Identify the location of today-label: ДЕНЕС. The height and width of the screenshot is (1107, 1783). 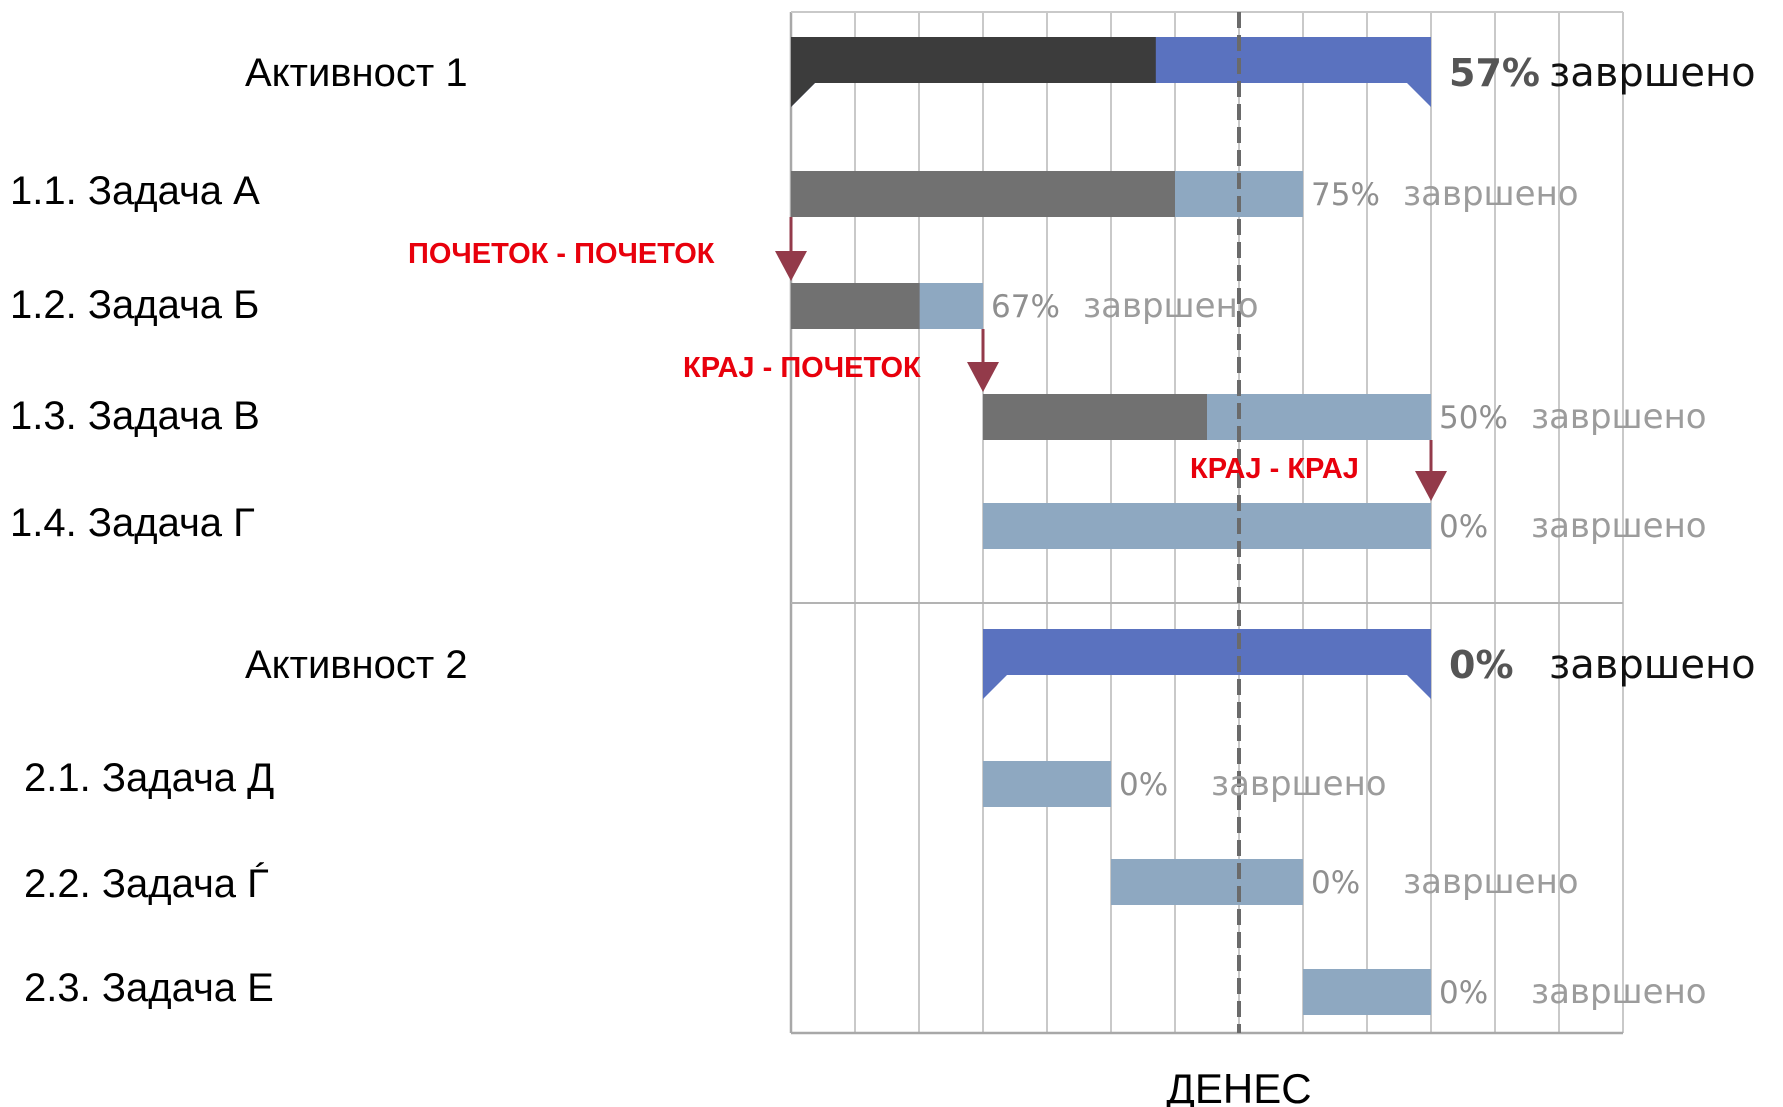
(1238, 1086).